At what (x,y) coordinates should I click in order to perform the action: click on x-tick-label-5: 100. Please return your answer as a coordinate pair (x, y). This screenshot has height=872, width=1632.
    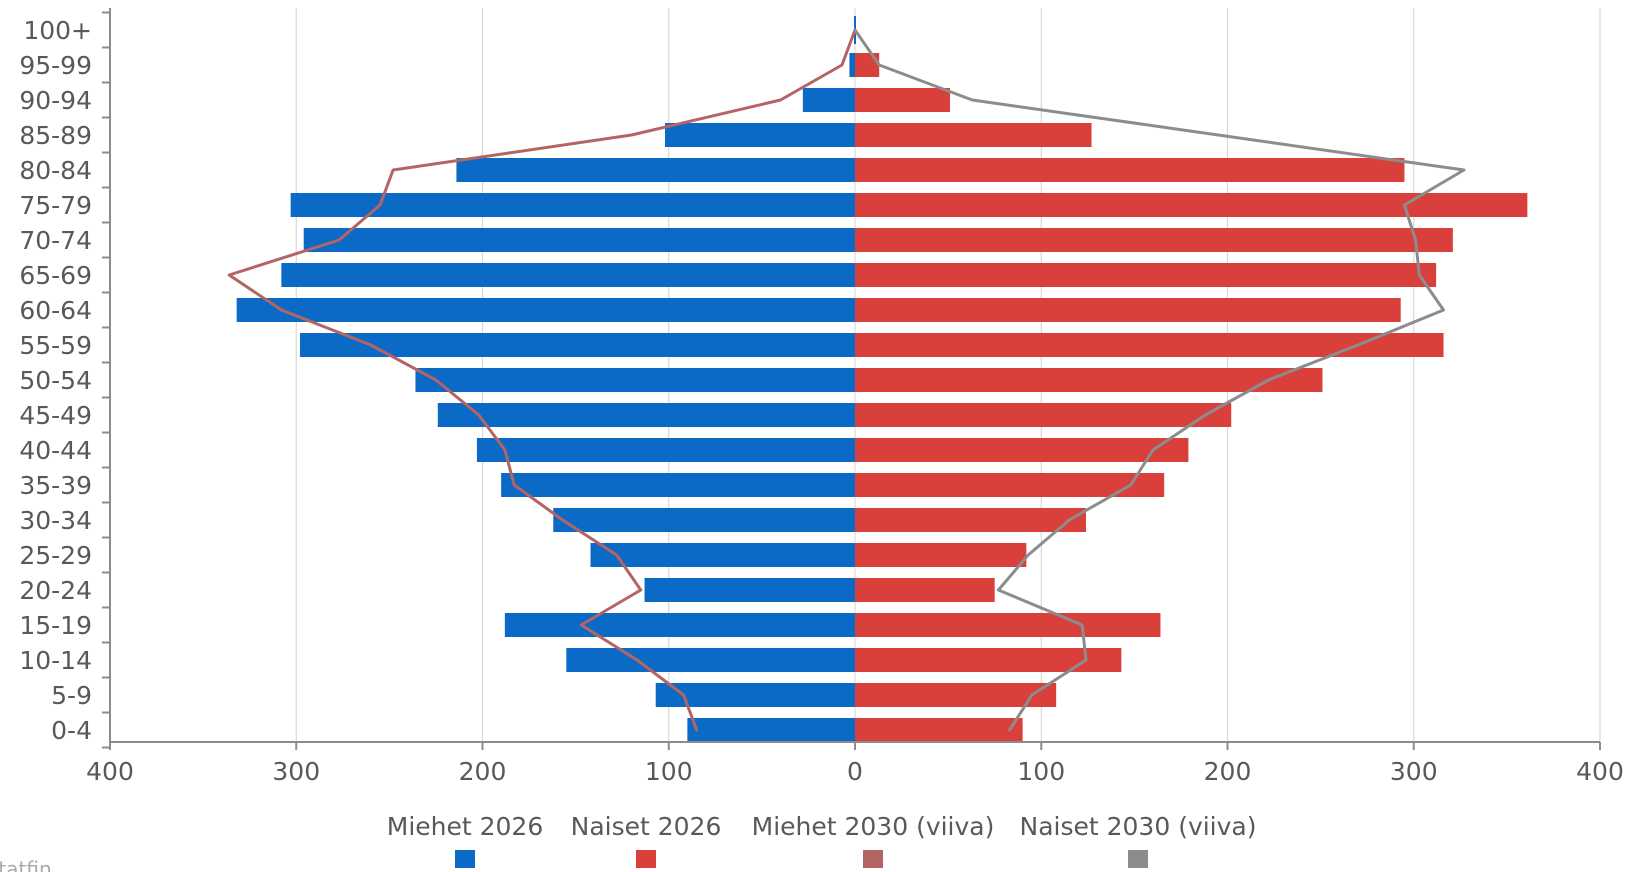
    Looking at the image, I should click on (1041, 771).